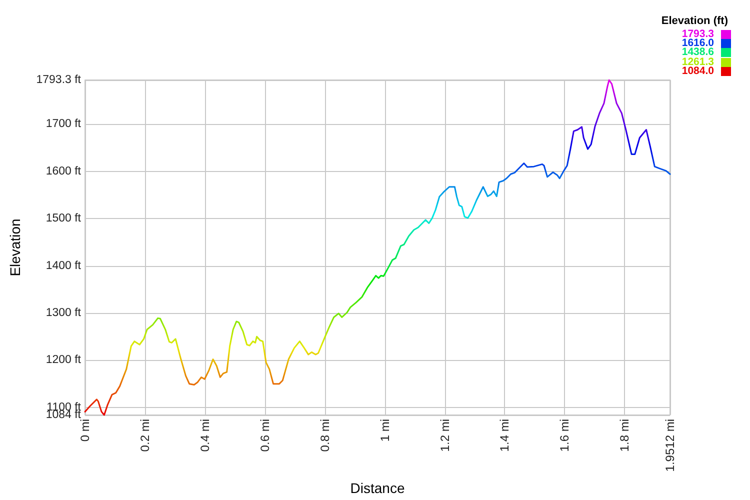 The width and height of the screenshot is (750, 500). Describe the element at coordinates (64, 312) in the screenshot. I see `y-tick-label: 1300 ft` at that location.